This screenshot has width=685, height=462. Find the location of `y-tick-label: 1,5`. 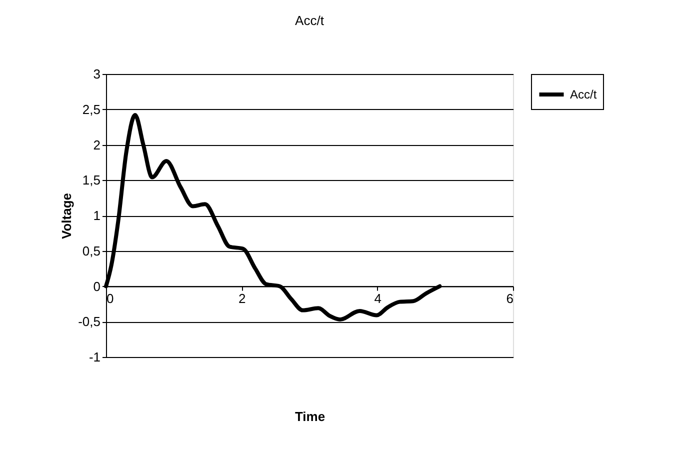

y-tick-label: 1,5 is located at coordinates (91, 180).